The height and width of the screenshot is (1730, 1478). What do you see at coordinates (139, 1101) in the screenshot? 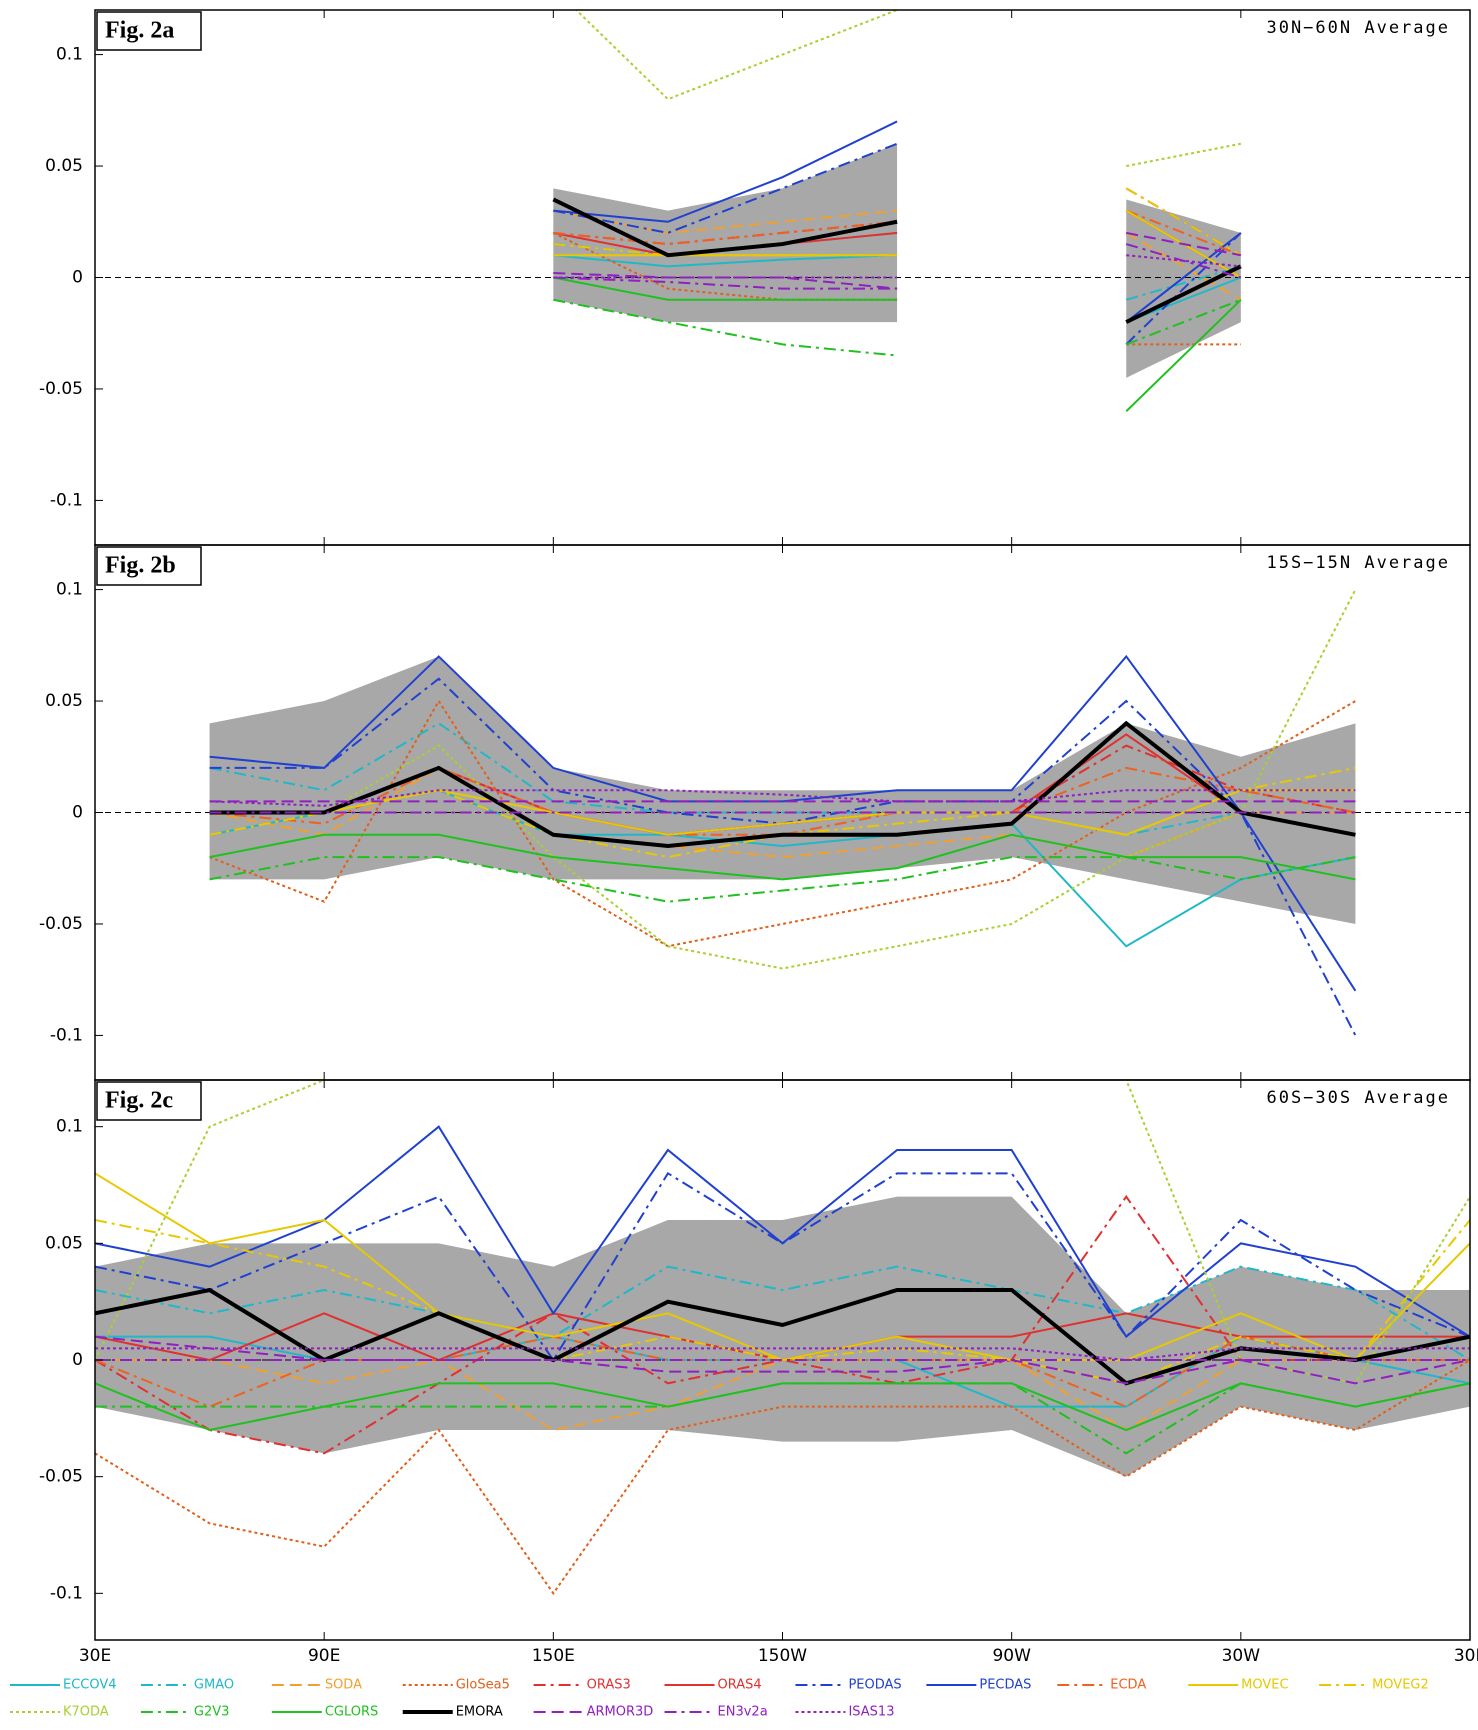
I see `figure-label: Fig. 2c` at bounding box center [139, 1101].